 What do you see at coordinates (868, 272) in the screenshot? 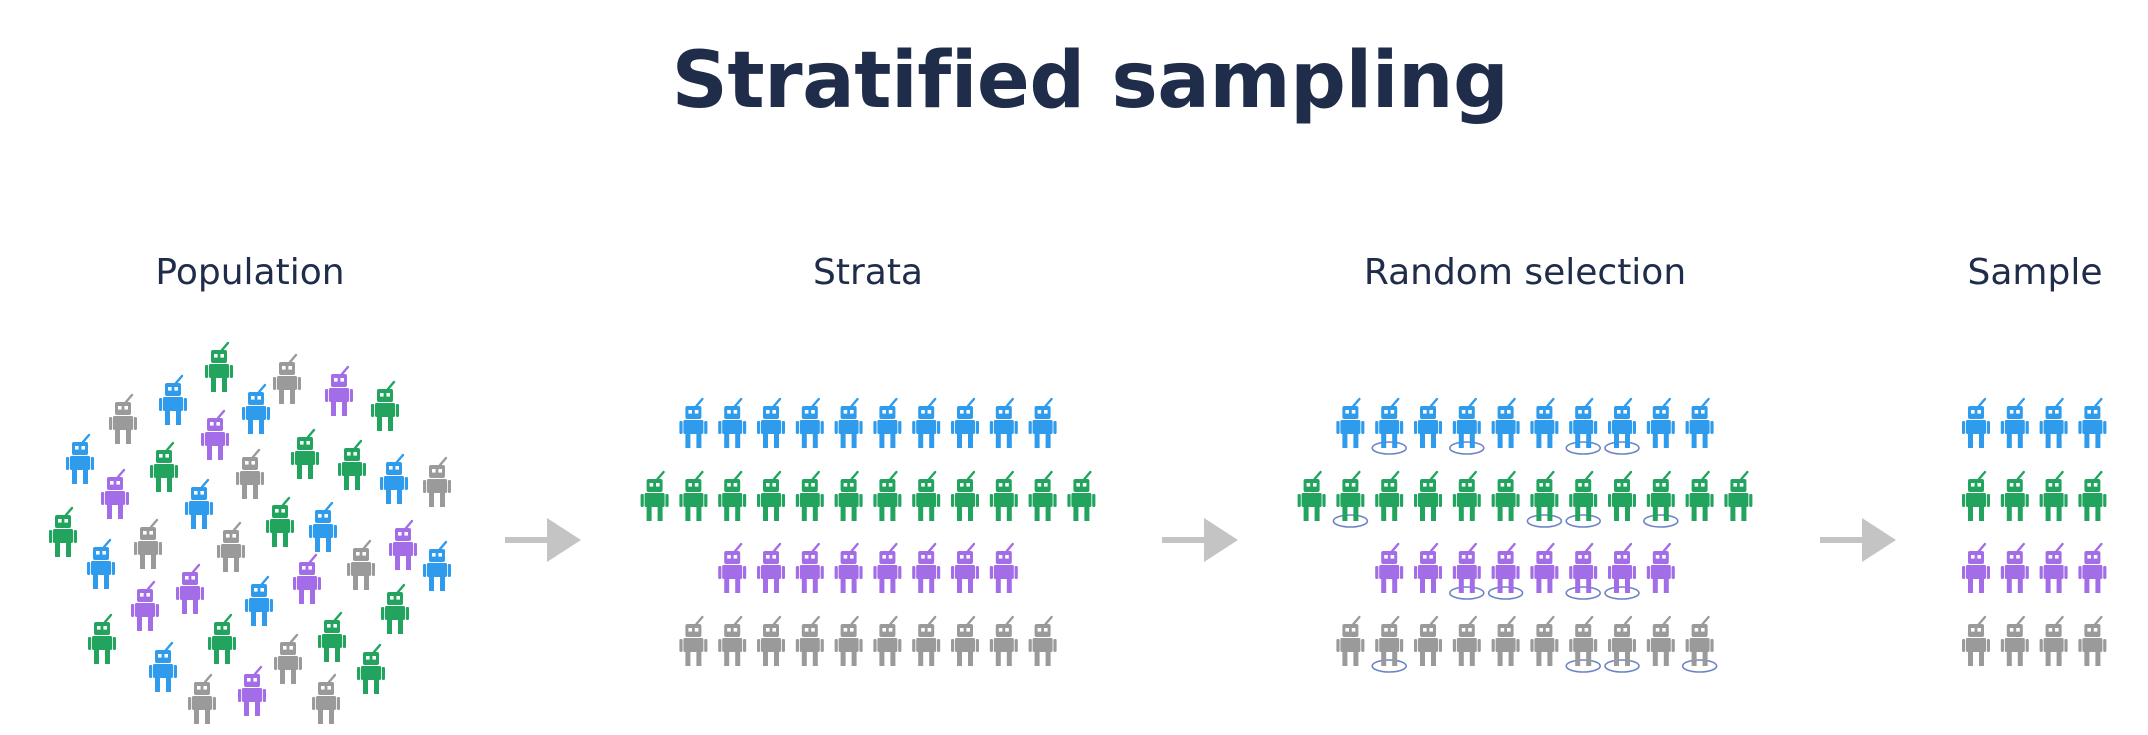
I see `strata-label: Strata` at bounding box center [868, 272].